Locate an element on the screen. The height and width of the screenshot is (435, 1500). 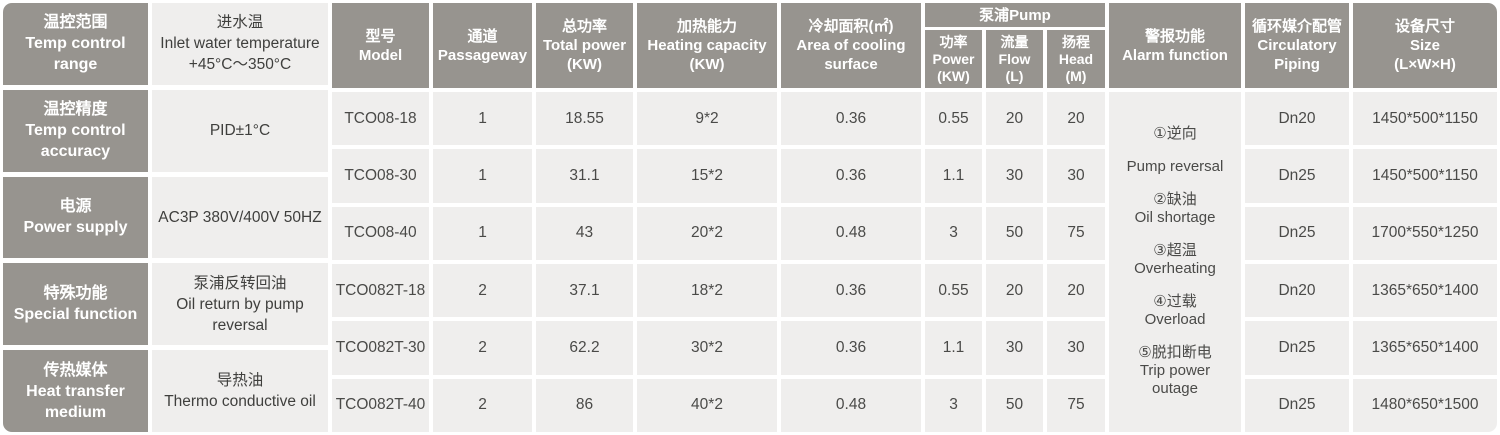
cell-total-power: 43 is located at coordinates (584, 233).